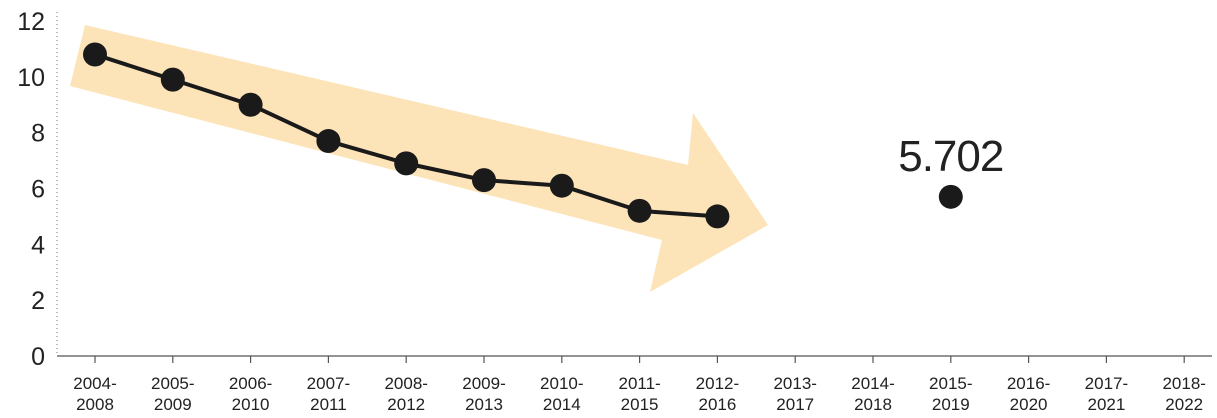  Describe the element at coordinates (872, 394) in the screenshot. I see `x-tick-label: 2014-2018` at that location.